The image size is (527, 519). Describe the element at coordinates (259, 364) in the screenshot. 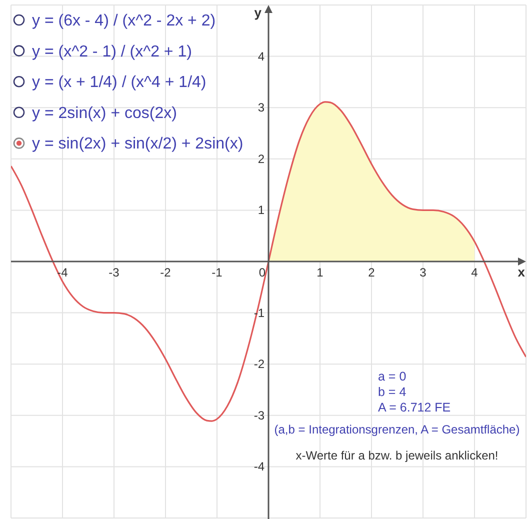

I see `y-tick-label: -2` at that location.